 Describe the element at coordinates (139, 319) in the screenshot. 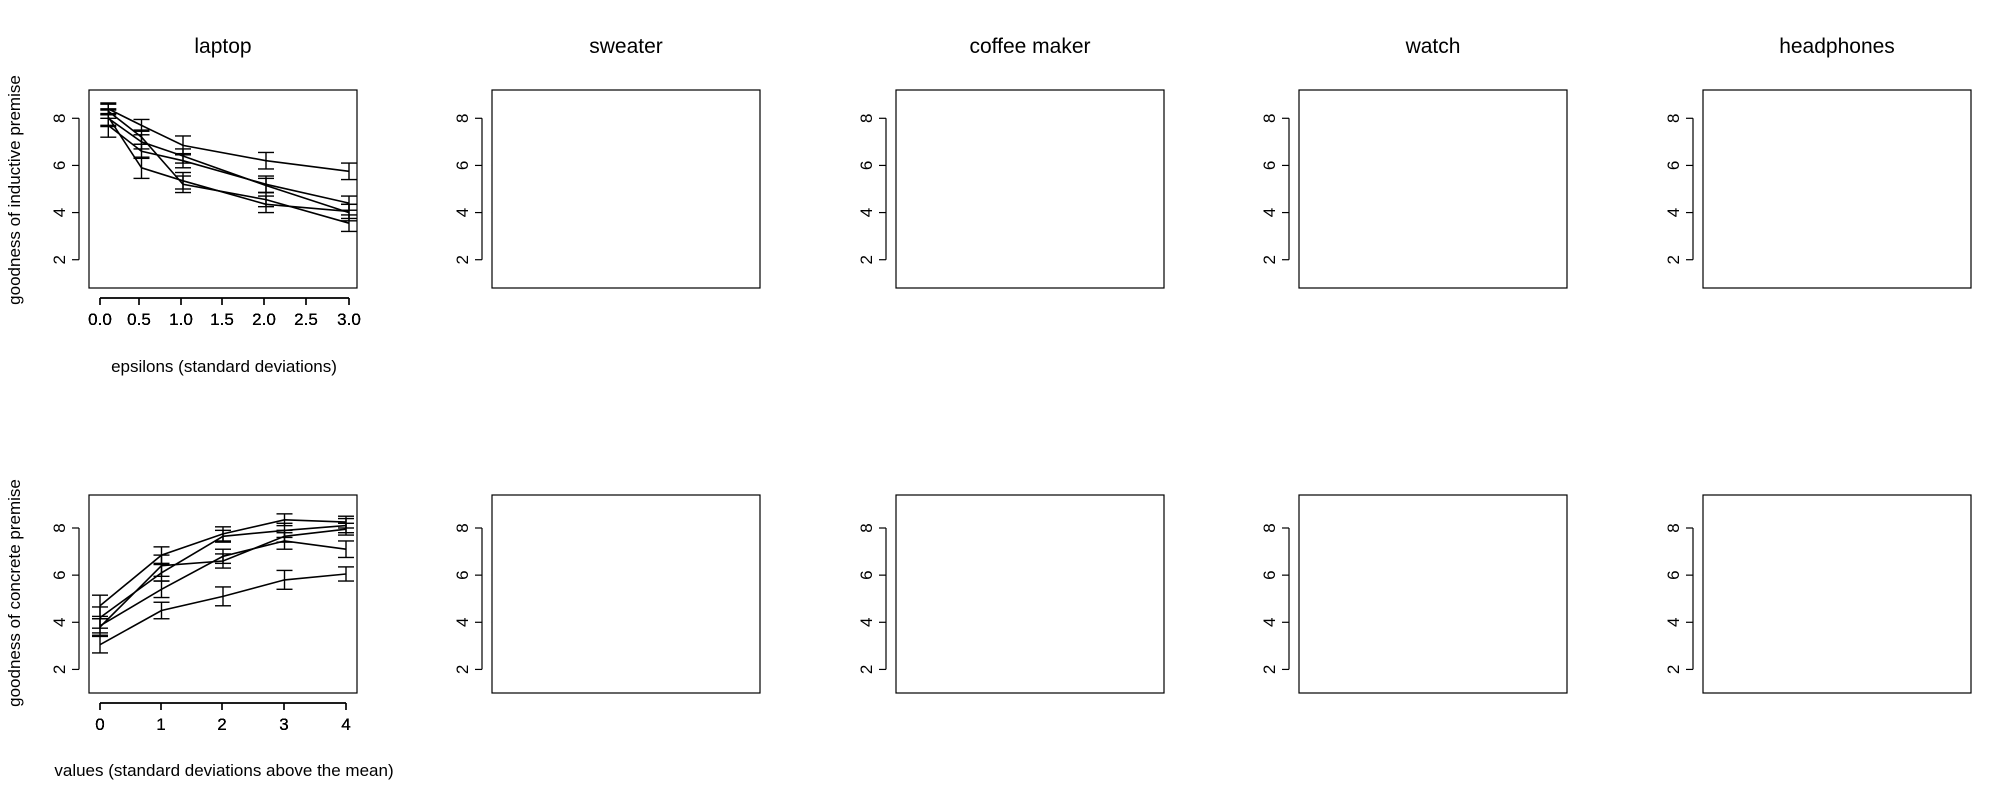

I see `x-tick-label: 0.5` at that location.